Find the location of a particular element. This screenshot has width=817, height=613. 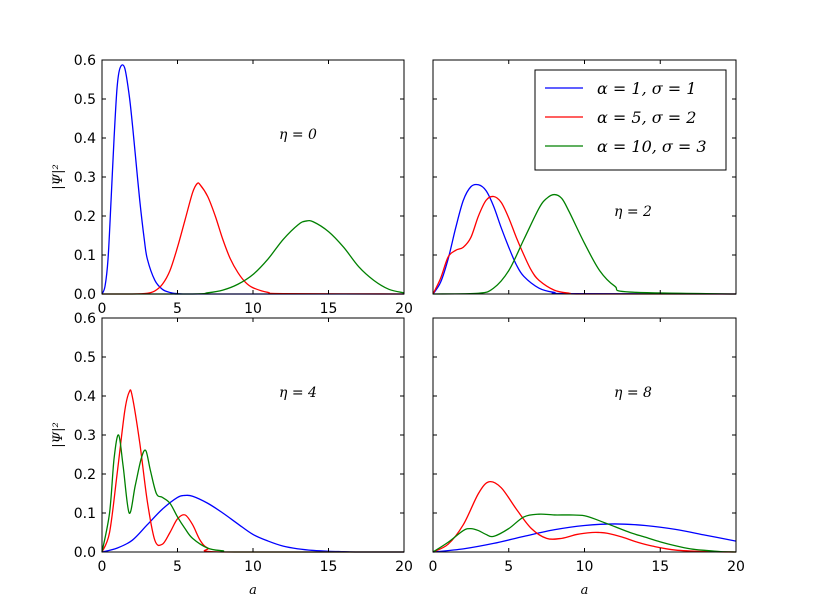

legend: α = 1, σ = 1 α = 5, σ = 2 α = 10, σ = 3 is located at coordinates (630, 120).